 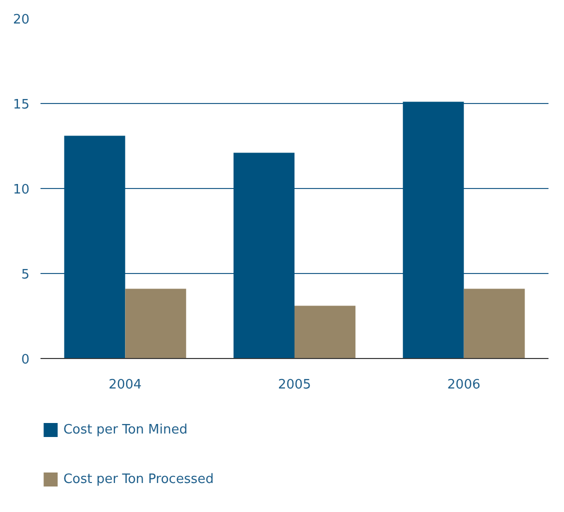 I want to click on y-tick-label: 5, so click(x=25, y=275).